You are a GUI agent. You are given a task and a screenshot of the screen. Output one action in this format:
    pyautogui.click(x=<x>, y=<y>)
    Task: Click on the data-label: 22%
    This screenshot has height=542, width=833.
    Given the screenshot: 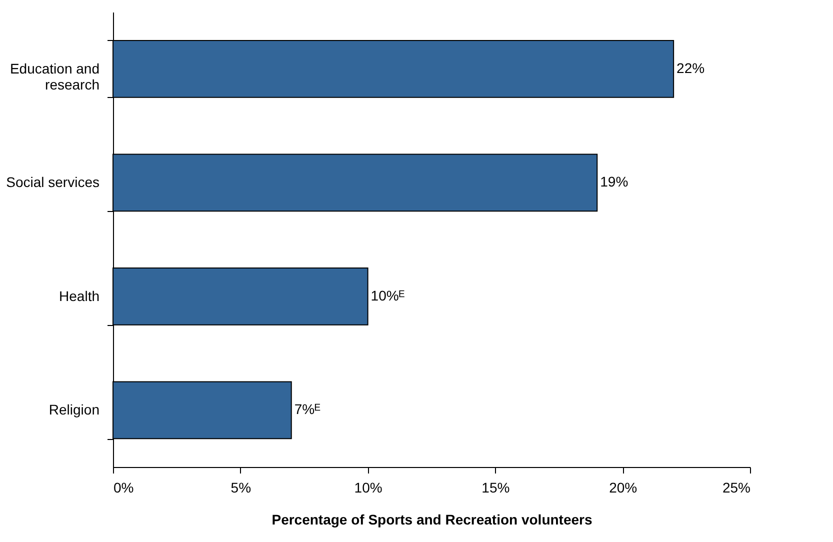 What is the action you would take?
    pyautogui.click(x=690, y=68)
    